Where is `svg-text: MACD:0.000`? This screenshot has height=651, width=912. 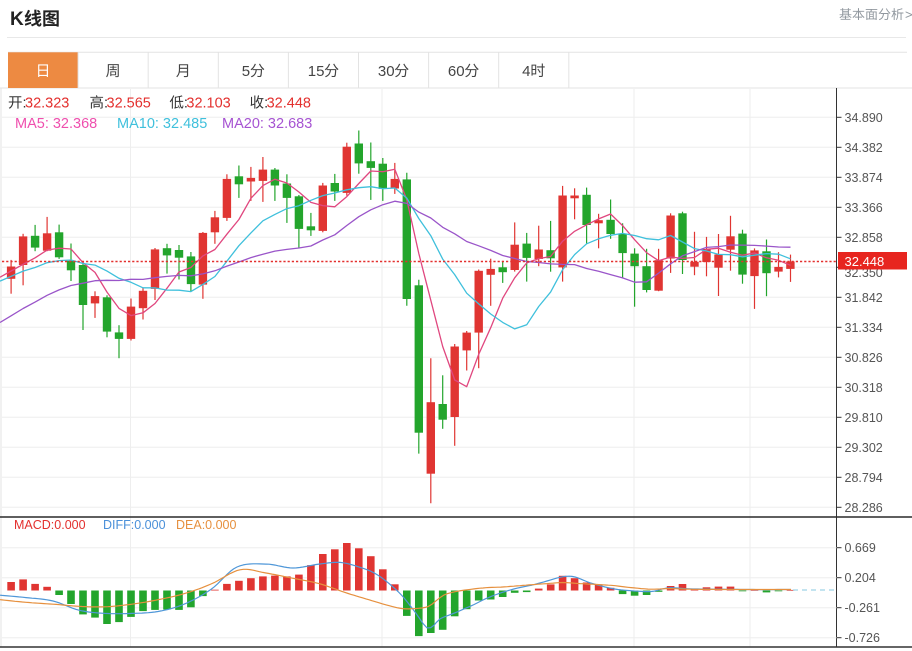
svg-text: MACD:0.000 is located at coordinates (50, 525).